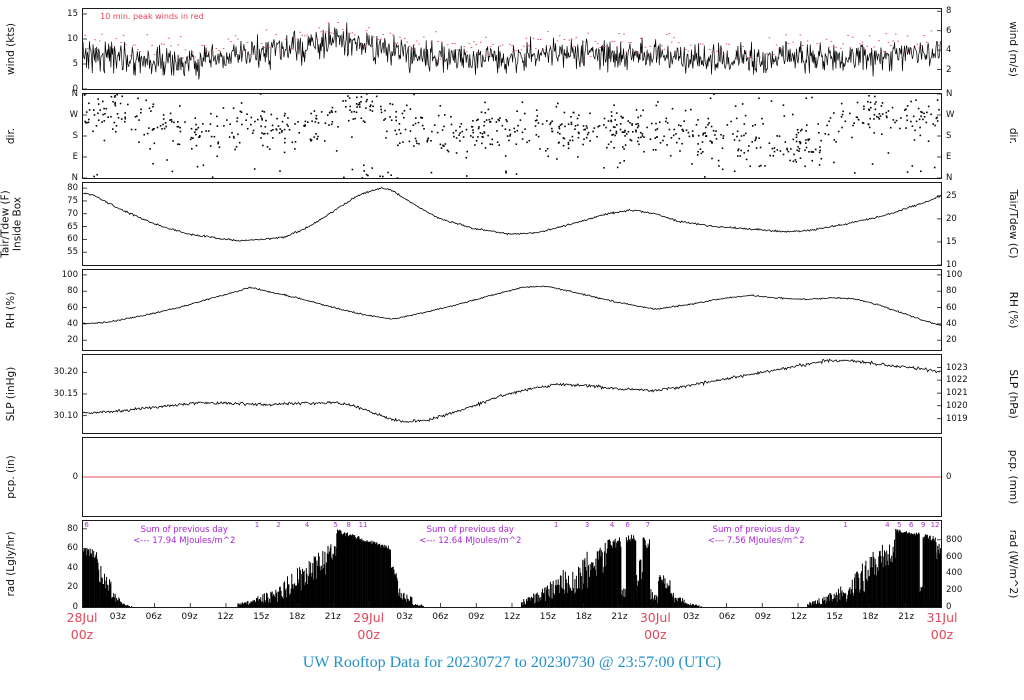  What do you see at coordinates (923, 525) in the screenshot?
I see `rad-top-number: 9` at bounding box center [923, 525].